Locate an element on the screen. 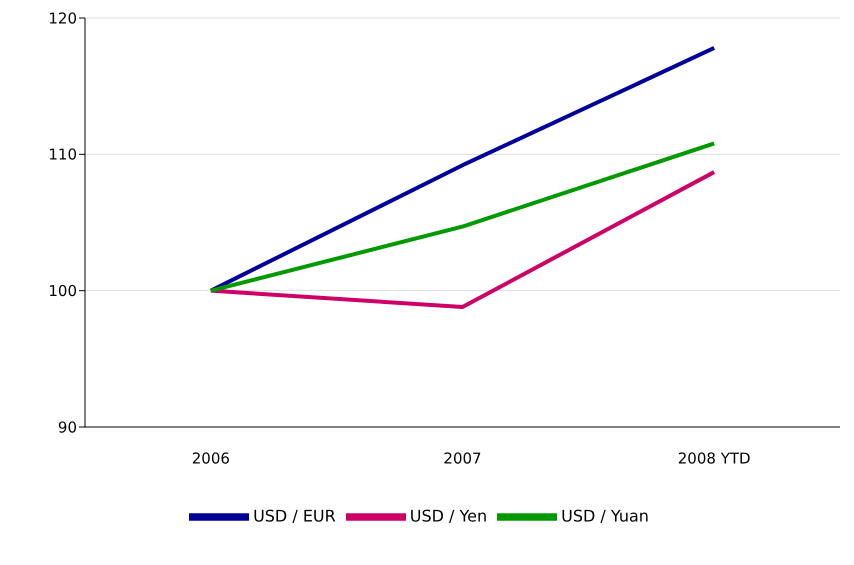 Image resolution: width=854 pixels, height=565 pixels. legend-label: USD / Yuan is located at coordinates (605, 516).